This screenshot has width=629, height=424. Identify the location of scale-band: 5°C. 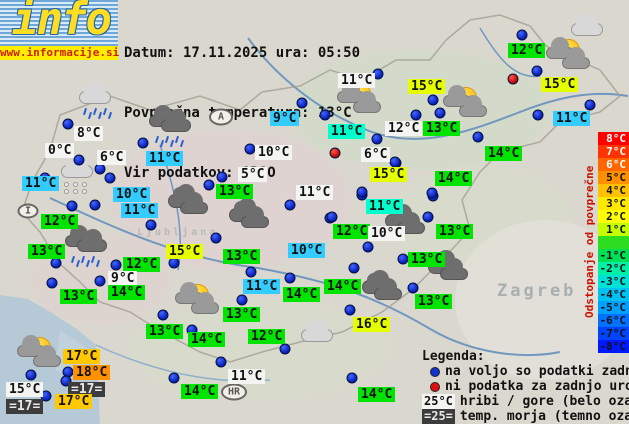
(613, 177).